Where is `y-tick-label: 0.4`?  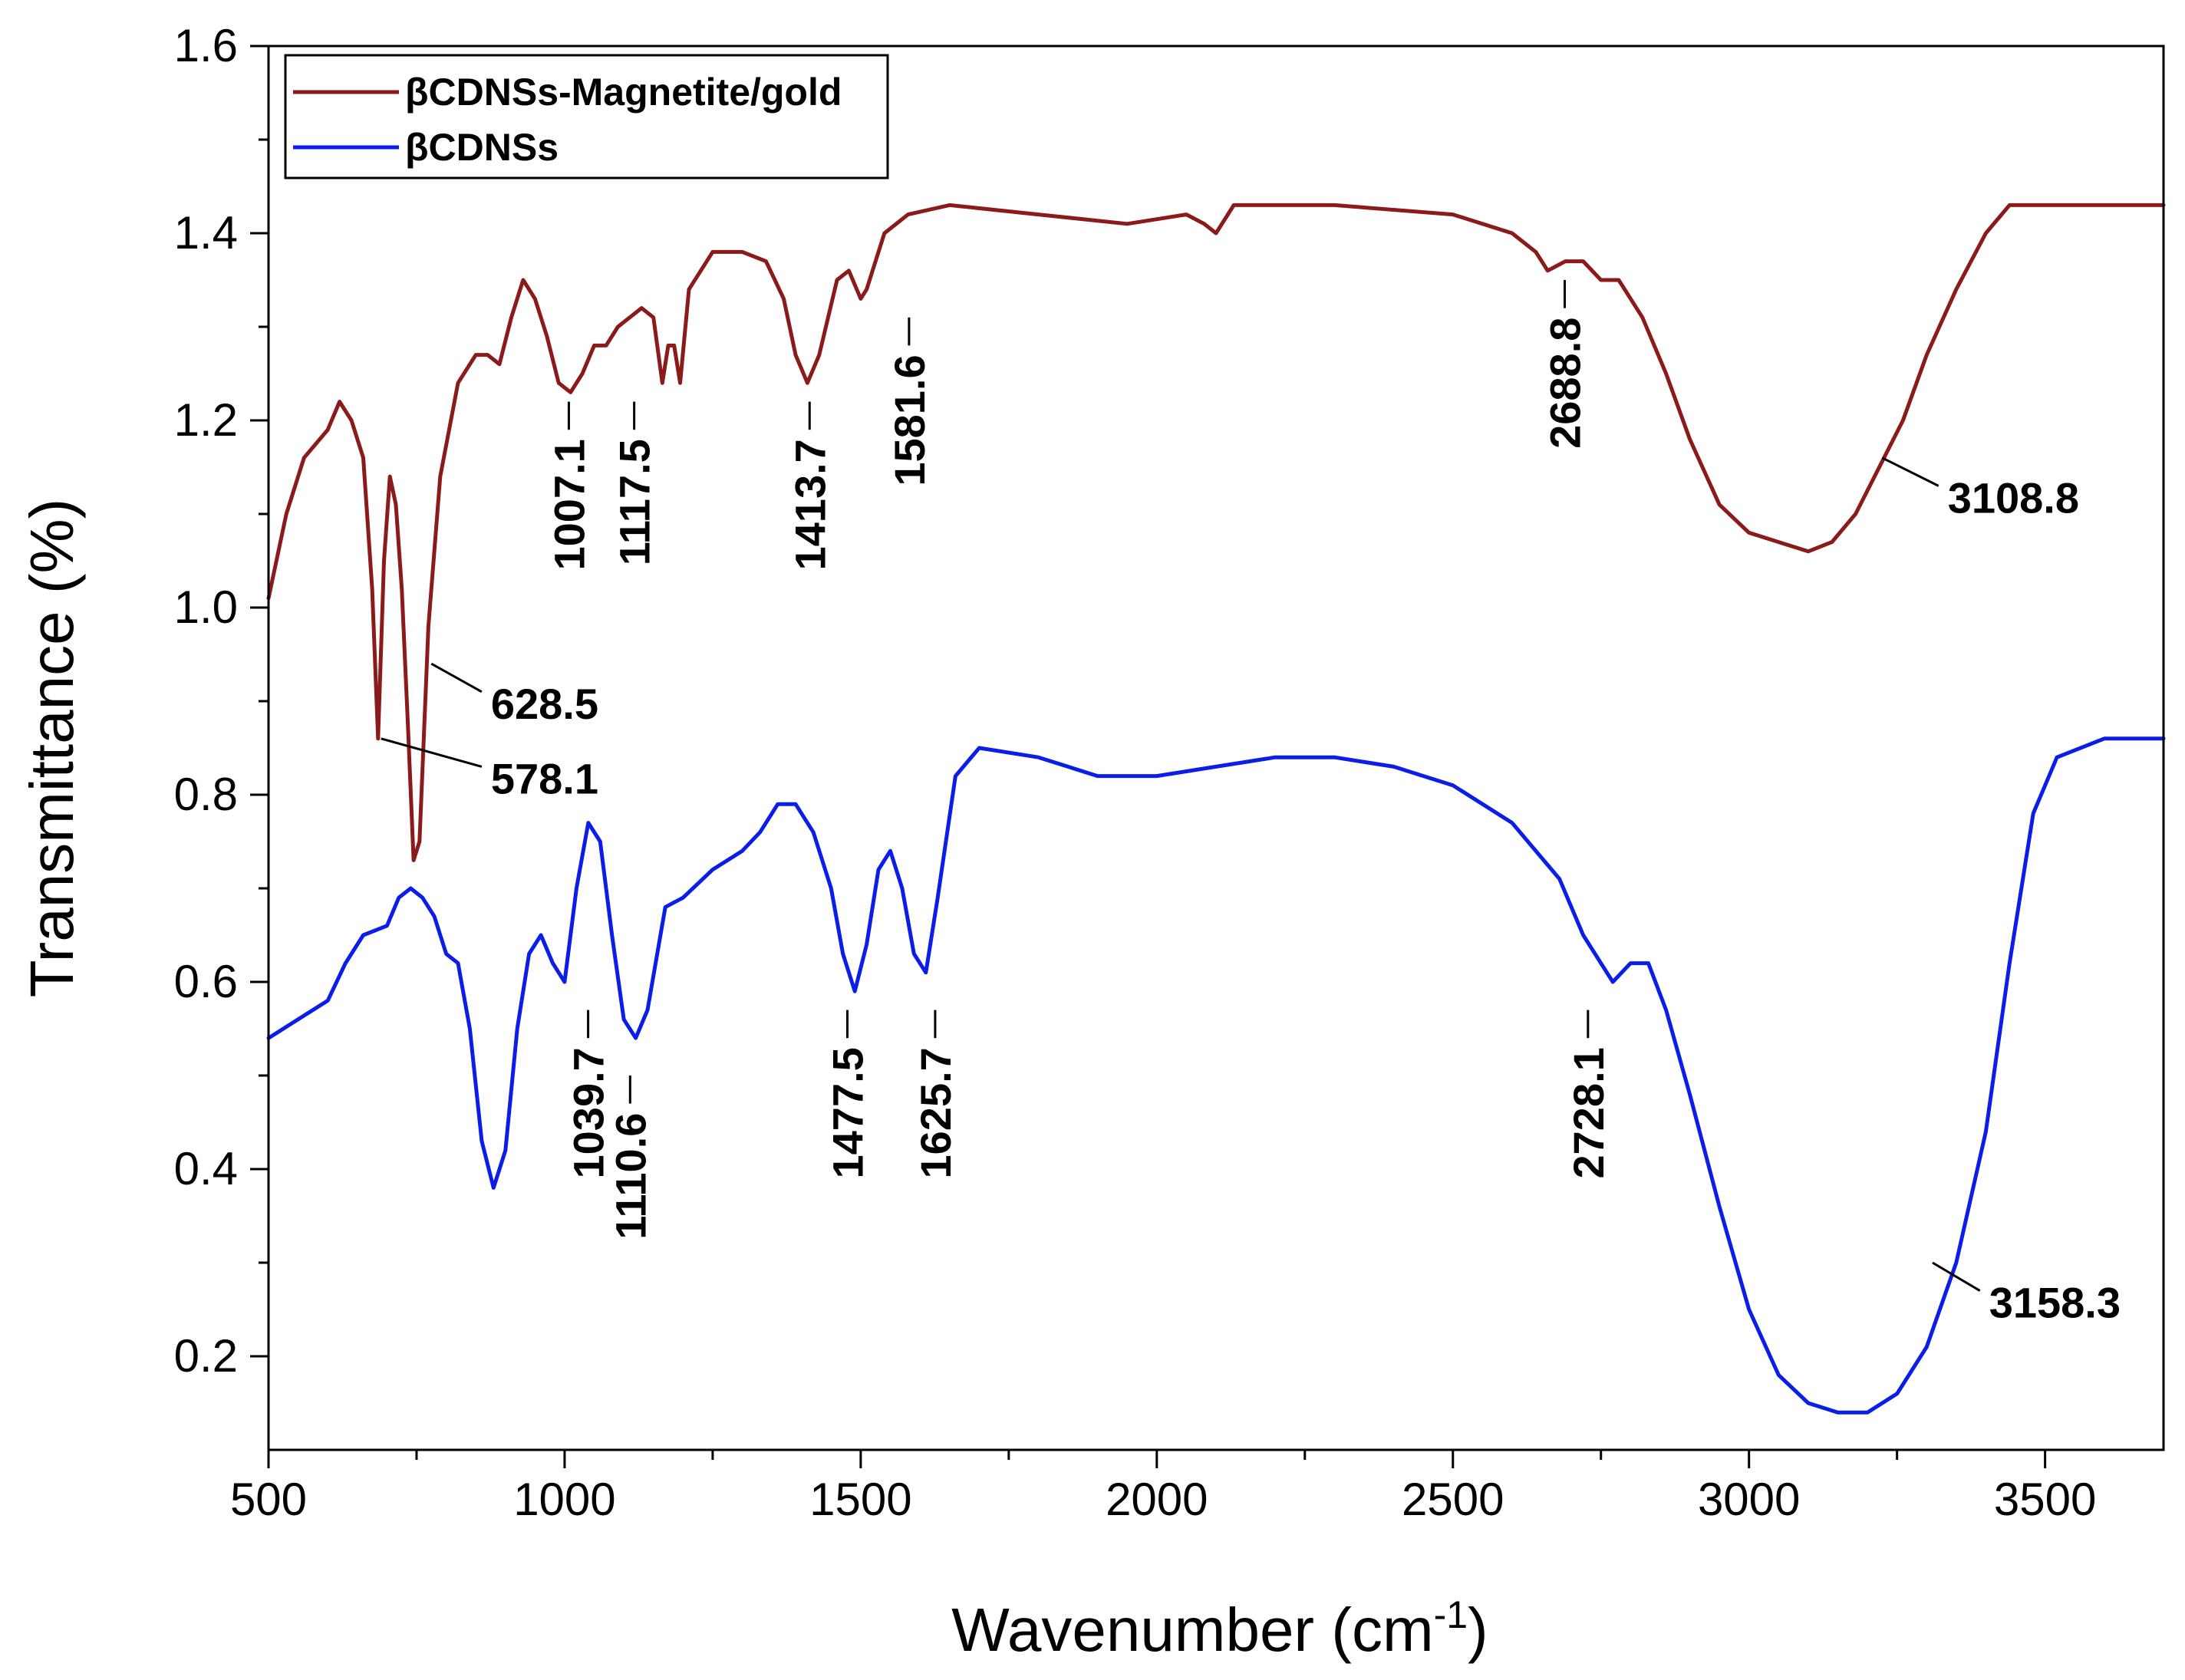 y-tick-label: 0.4 is located at coordinates (206, 1168).